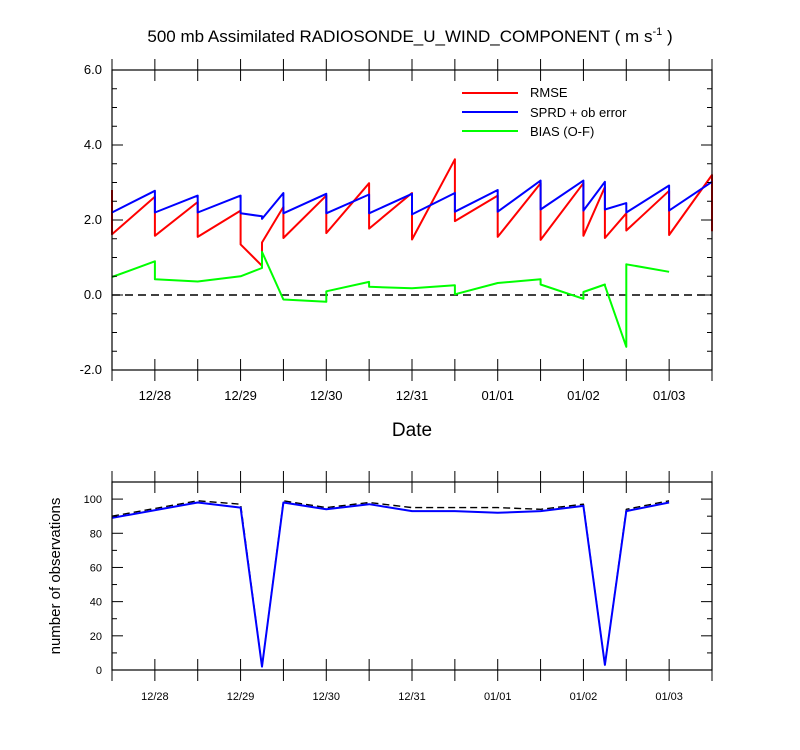 This screenshot has width=800, height=750. I want to click on top-series-bias-o-f, so click(390, 299).